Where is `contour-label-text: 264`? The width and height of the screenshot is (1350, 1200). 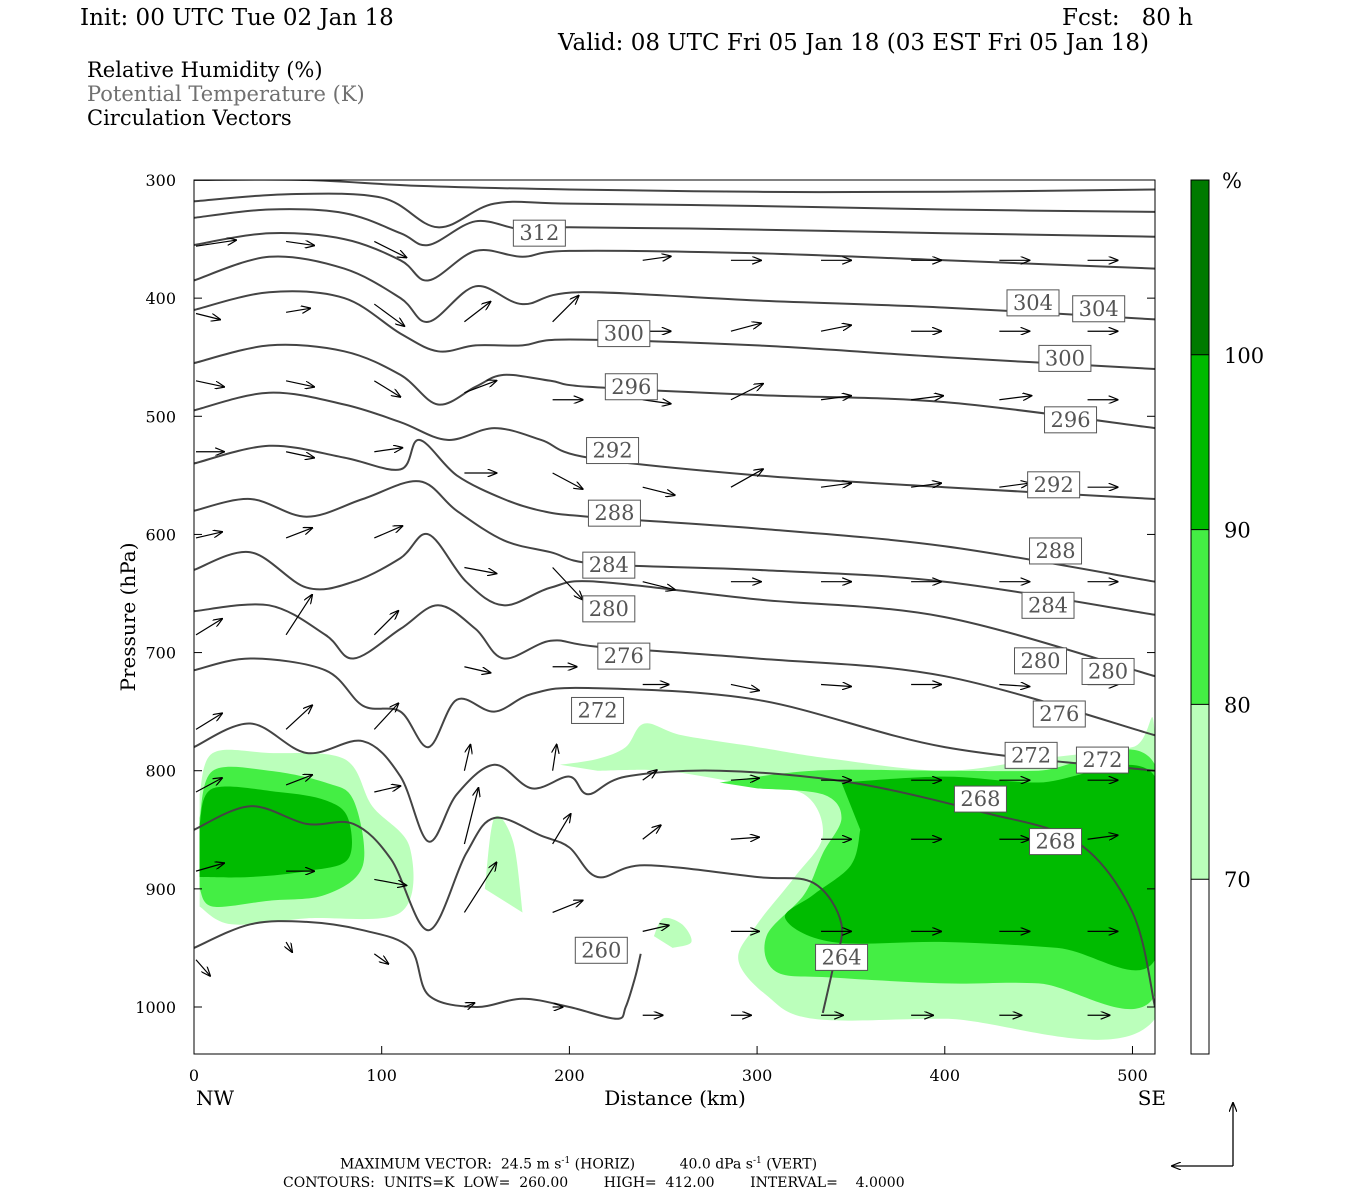 contour-label-text: 264 is located at coordinates (842, 957).